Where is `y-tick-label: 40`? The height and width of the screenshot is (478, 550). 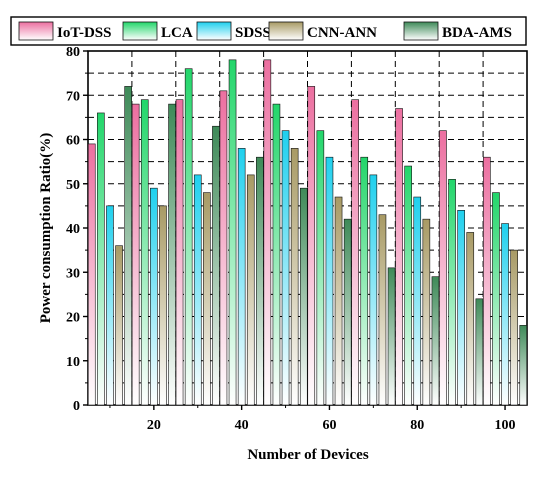 y-tick-label: 40 is located at coordinates (73, 229).